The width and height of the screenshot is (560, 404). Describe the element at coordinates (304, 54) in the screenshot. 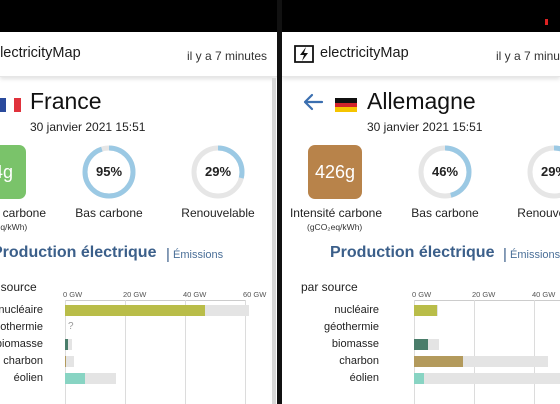

I see `electricitymap-logo-icon` at that location.